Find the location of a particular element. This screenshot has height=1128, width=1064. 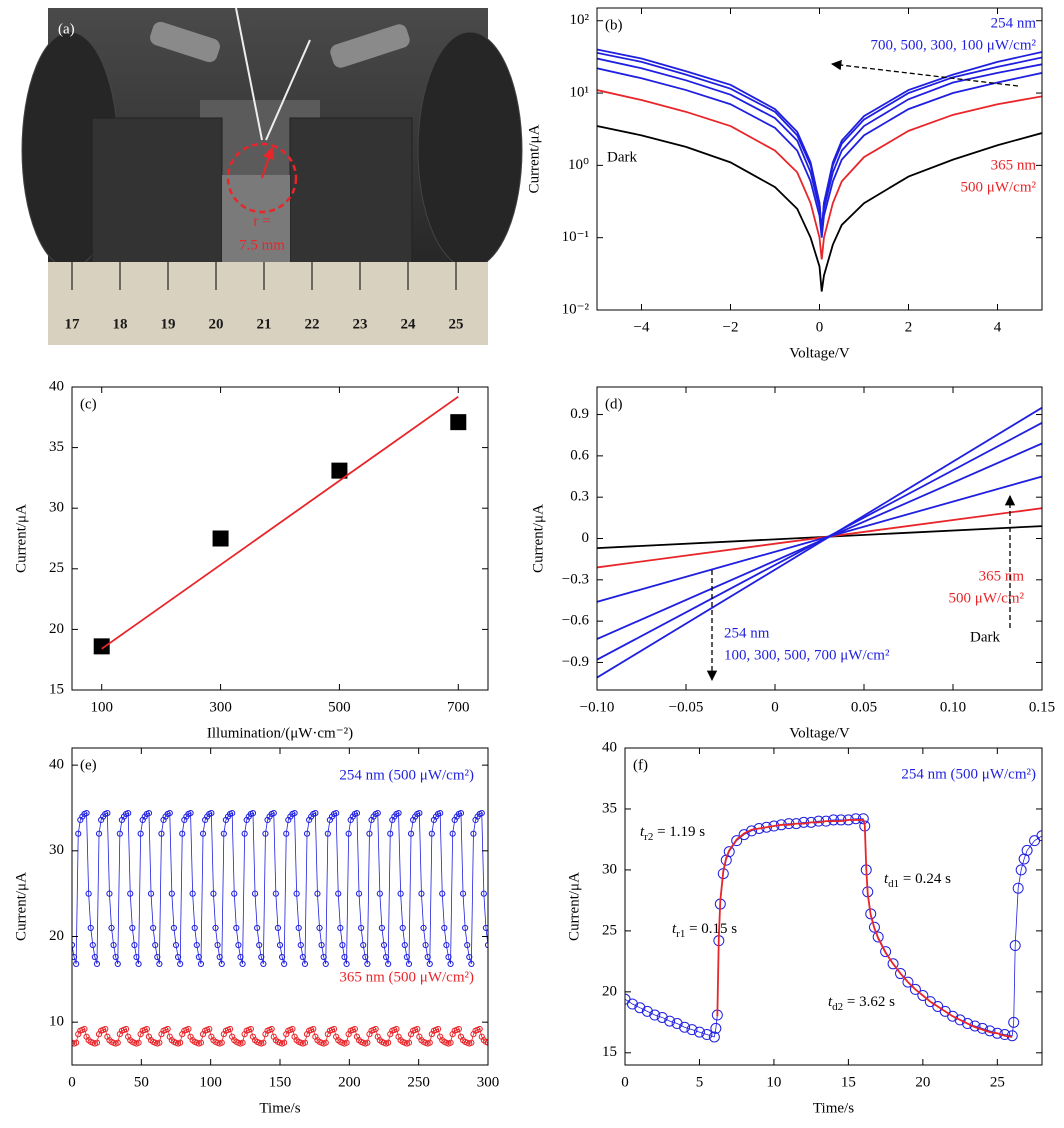

annotation-subscript: r1 is located at coordinates (680, 934).